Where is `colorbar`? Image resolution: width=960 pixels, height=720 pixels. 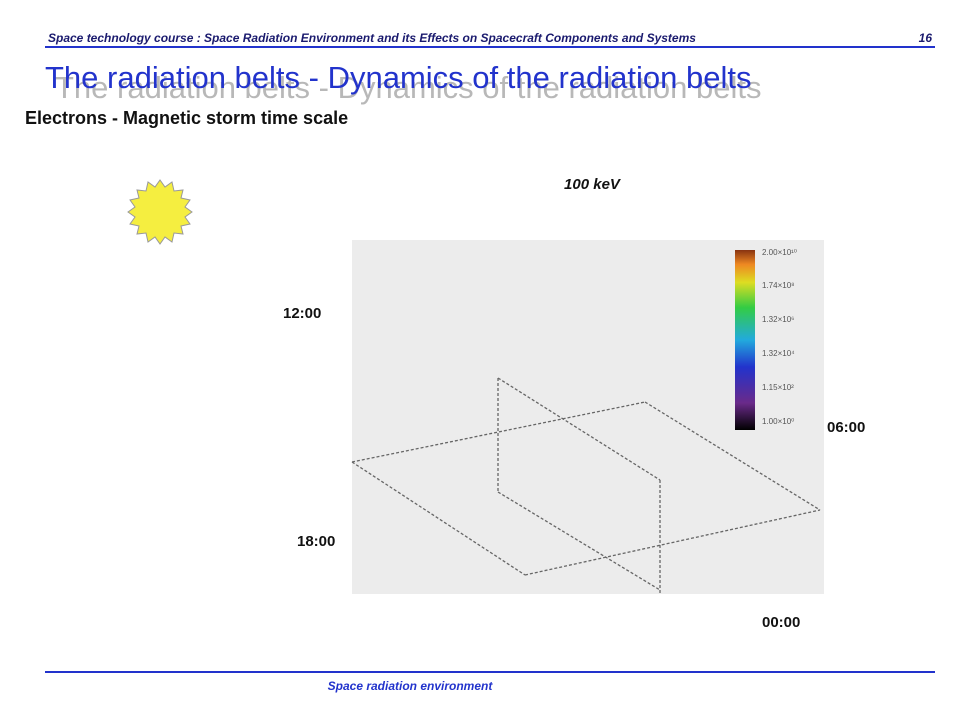 colorbar is located at coordinates (745, 340).